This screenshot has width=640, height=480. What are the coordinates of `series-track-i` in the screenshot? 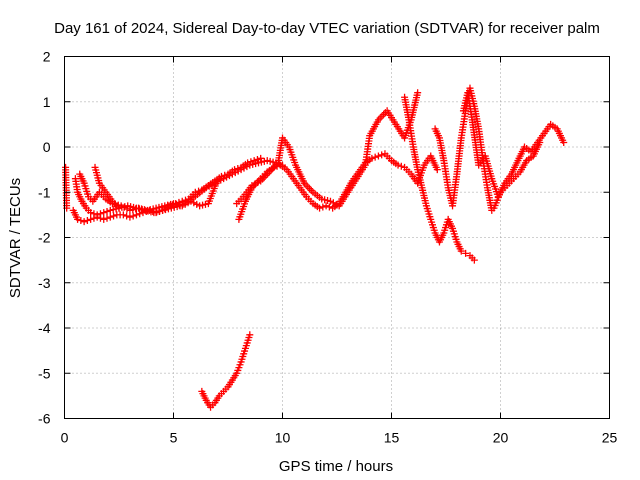 It's located at (463, 149).